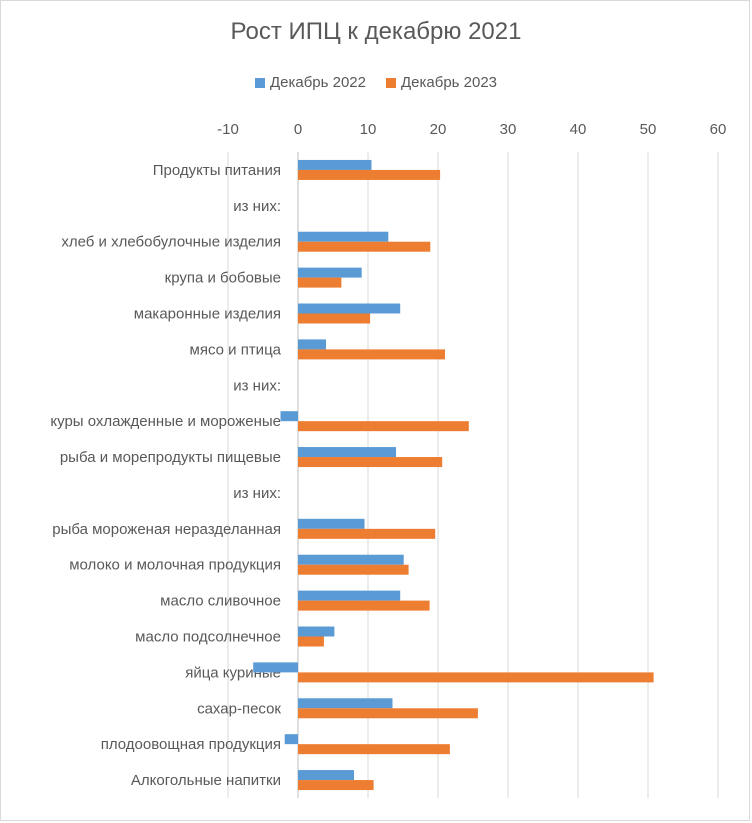 The width and height of the screenshot is (752, 823). I want to click on x-tick-label: 0, so click(298, 129).